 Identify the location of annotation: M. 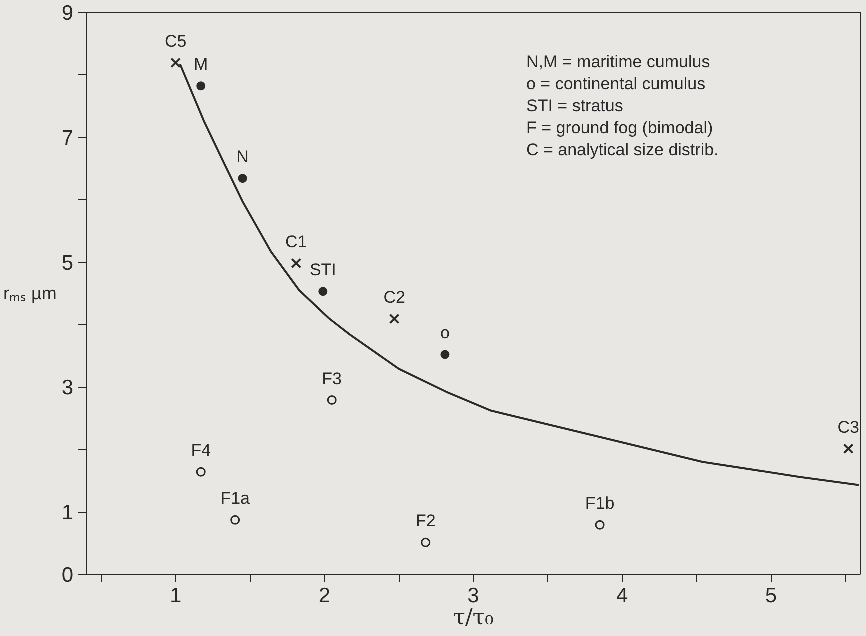
(201, 64).